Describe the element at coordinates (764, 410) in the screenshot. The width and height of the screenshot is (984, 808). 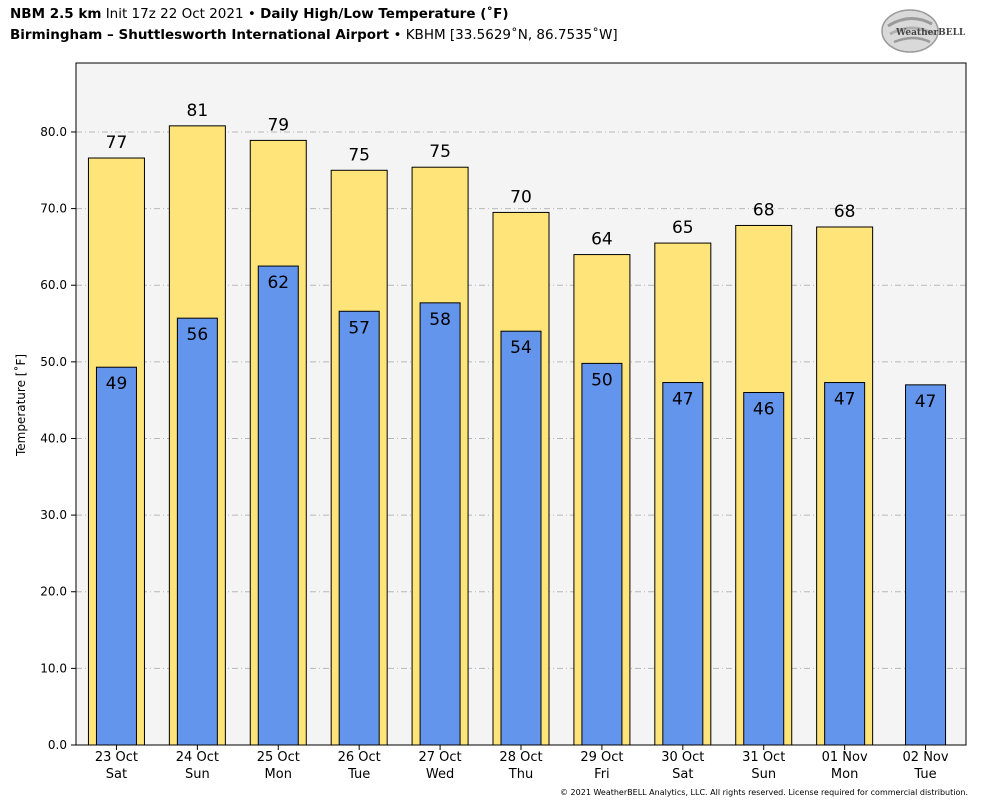
I see `low-temp-label: 46` at that location.